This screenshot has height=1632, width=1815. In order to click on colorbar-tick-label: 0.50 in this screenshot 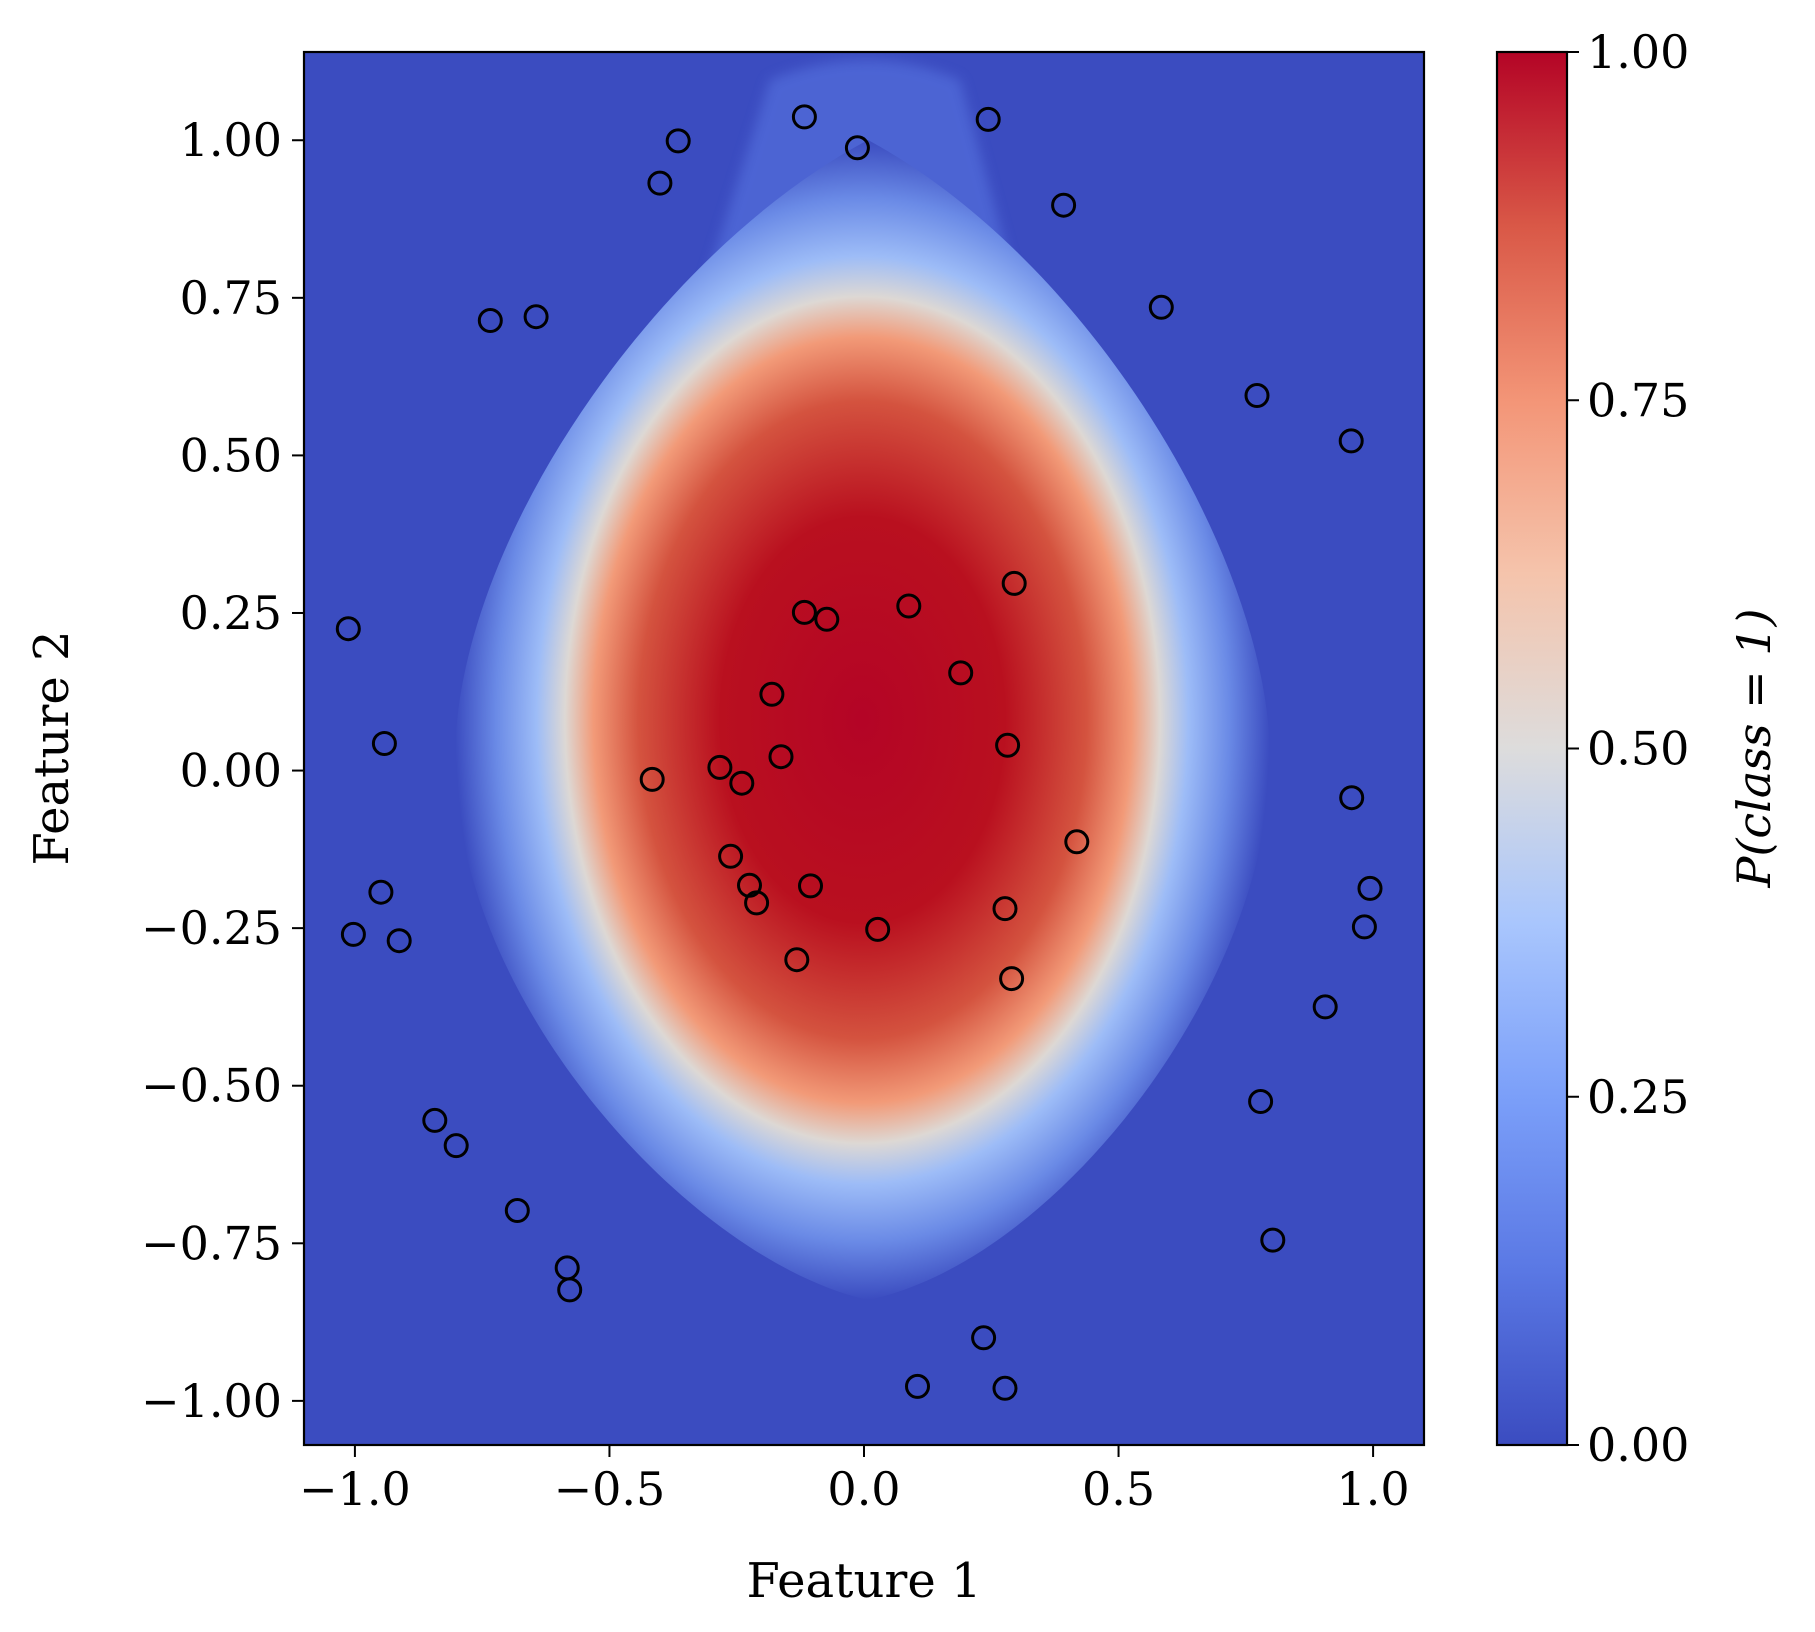, I will do `click(1638, 749)`.